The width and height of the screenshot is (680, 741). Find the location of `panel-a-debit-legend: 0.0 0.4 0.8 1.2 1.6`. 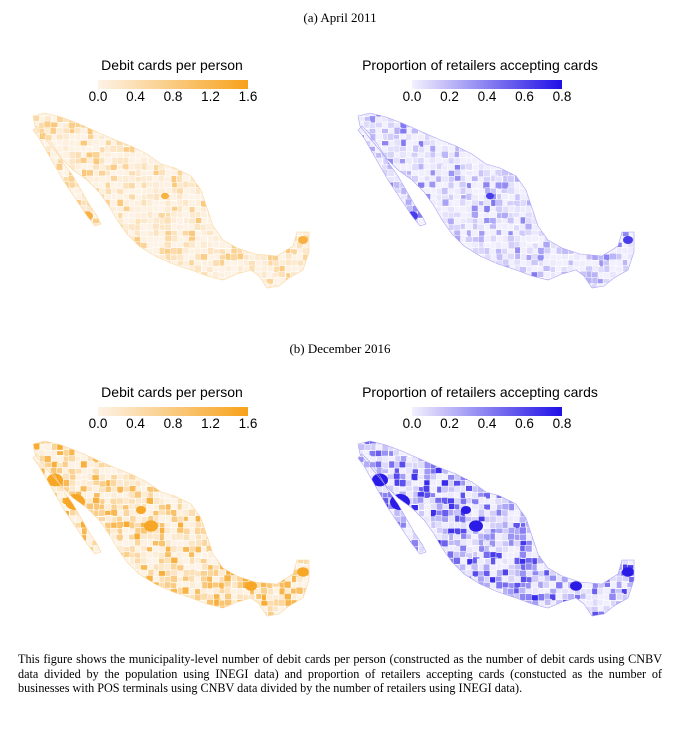

panel-a-debit-legend: 0.0 0.4 0.8 1.2 1.6 is located at coordinates (173, 92).